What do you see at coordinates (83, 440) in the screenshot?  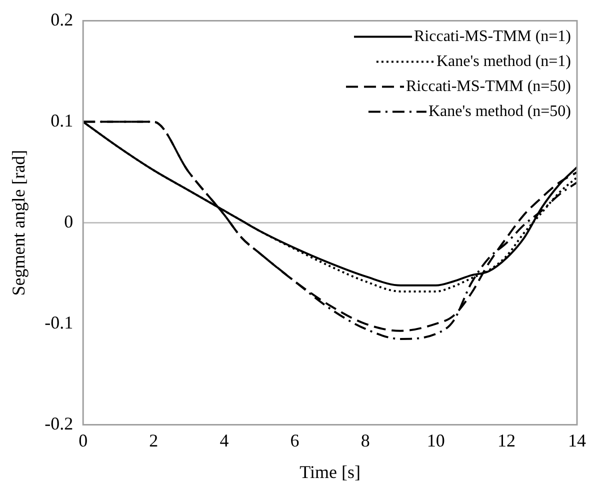 I see `x-tick-label: 0` at bounding box center [83, 440].